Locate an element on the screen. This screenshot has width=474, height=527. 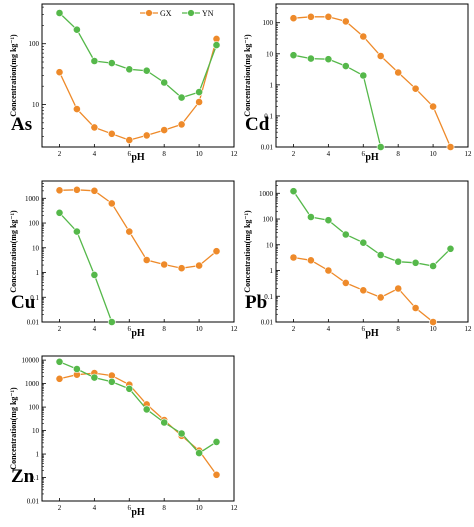
panel-tag: Cu is located at coordinates (23, 302).